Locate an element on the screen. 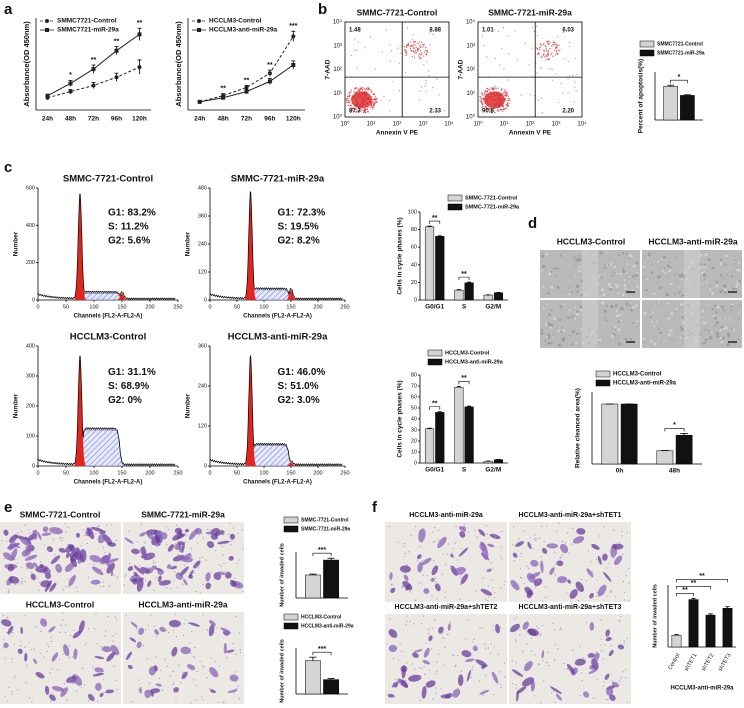 The width and height of the screenshot is (744, 708). y-tick-label: 600 is located at coordinates (30, 188).